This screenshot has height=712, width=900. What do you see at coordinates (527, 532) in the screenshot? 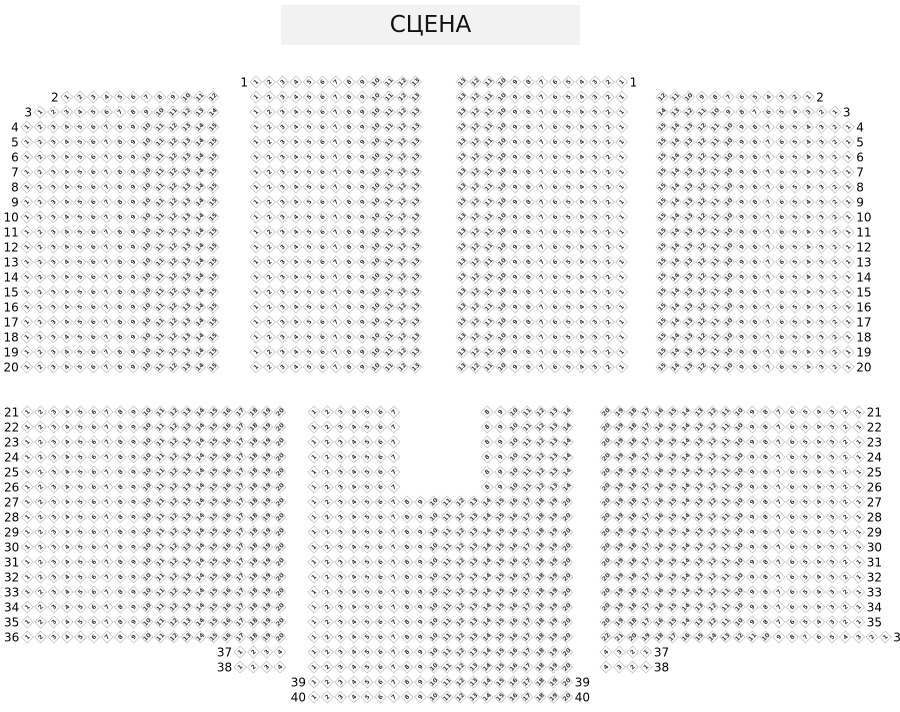
I see `seat: 17` at bounding box center [527, 532].